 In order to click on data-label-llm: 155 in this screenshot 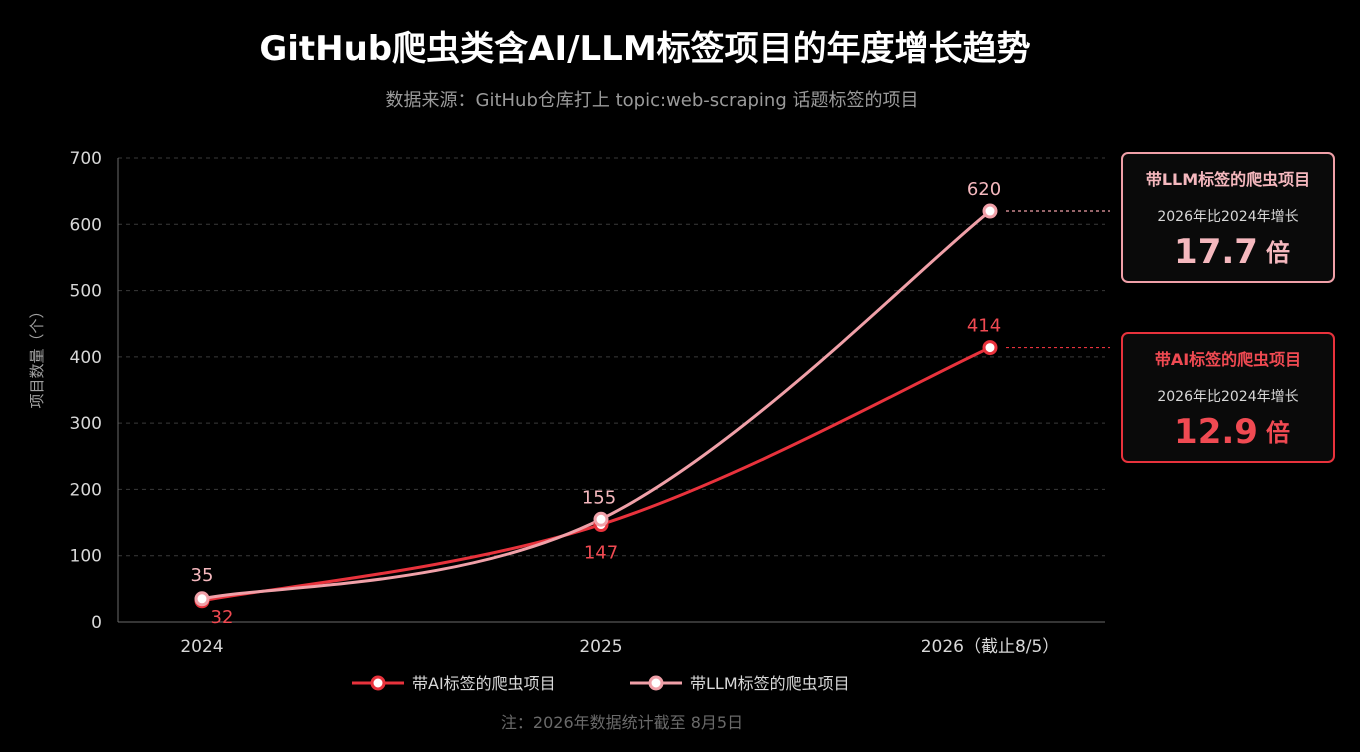, I will do `click(599, 497)`.